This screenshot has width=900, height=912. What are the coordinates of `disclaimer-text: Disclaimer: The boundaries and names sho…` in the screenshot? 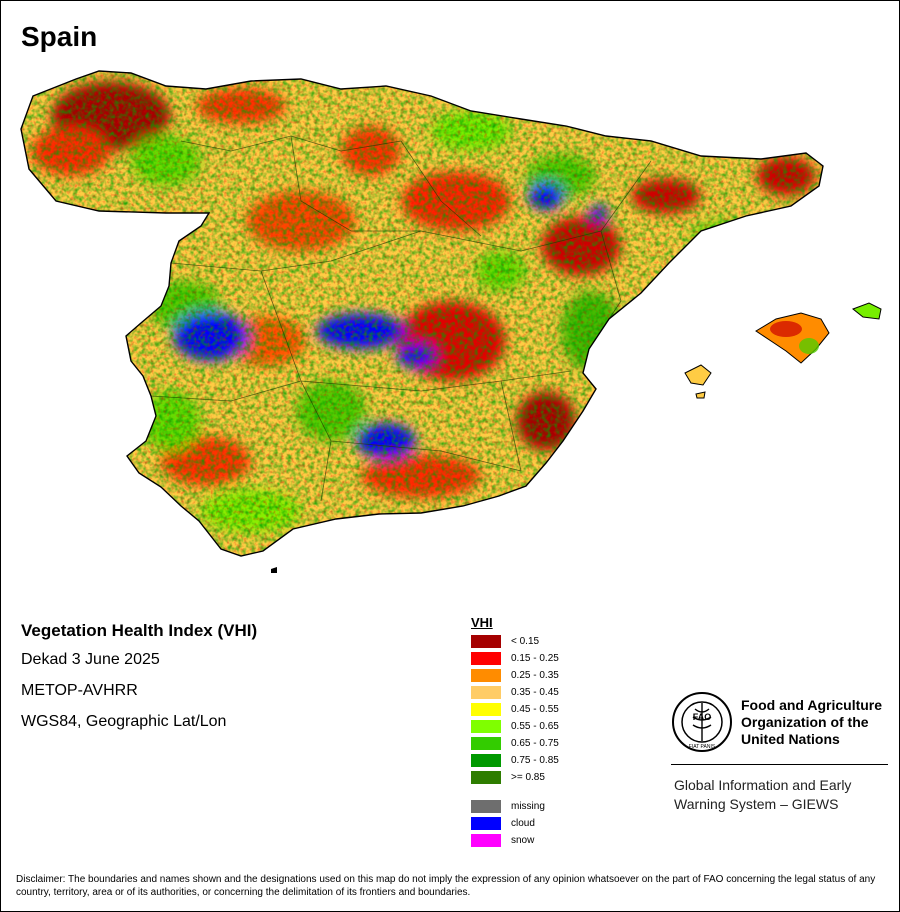 It's located at (446, 886).